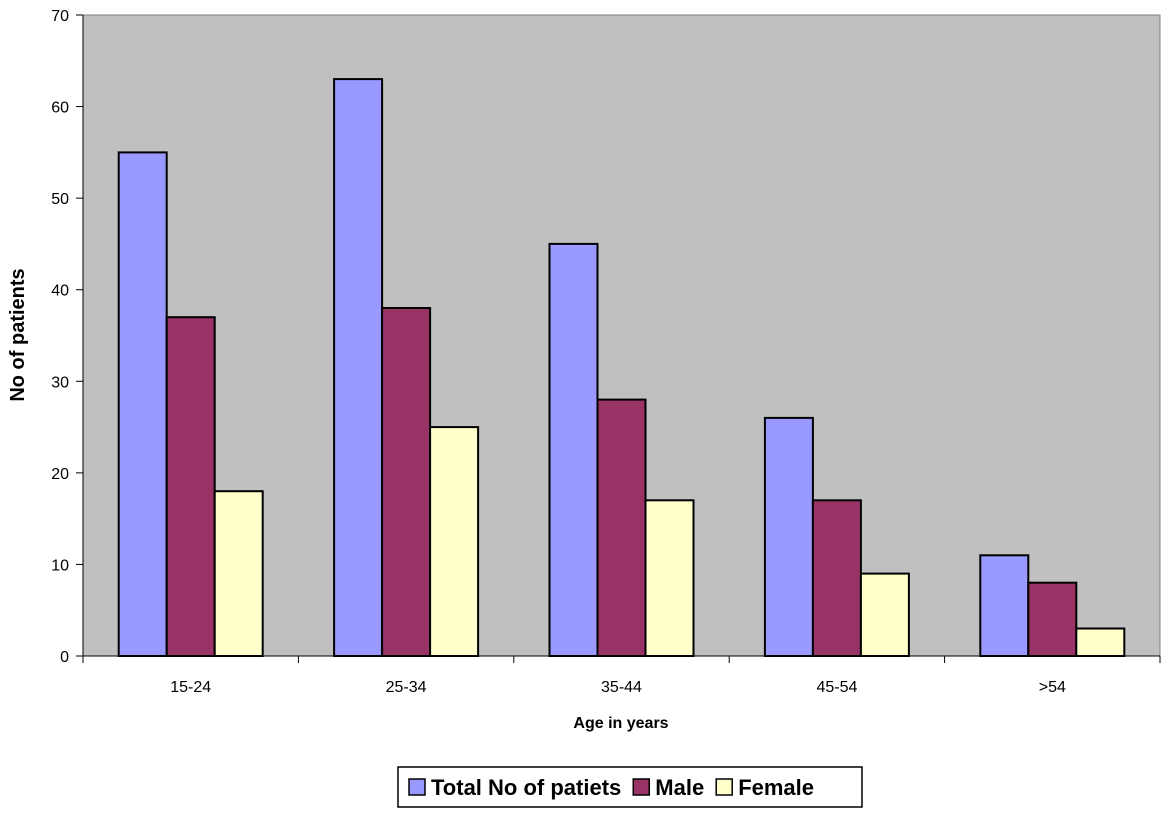 The height and width of the screenshot is (839, 1162). I want to click on legend-label: Male, so click(679, 787).